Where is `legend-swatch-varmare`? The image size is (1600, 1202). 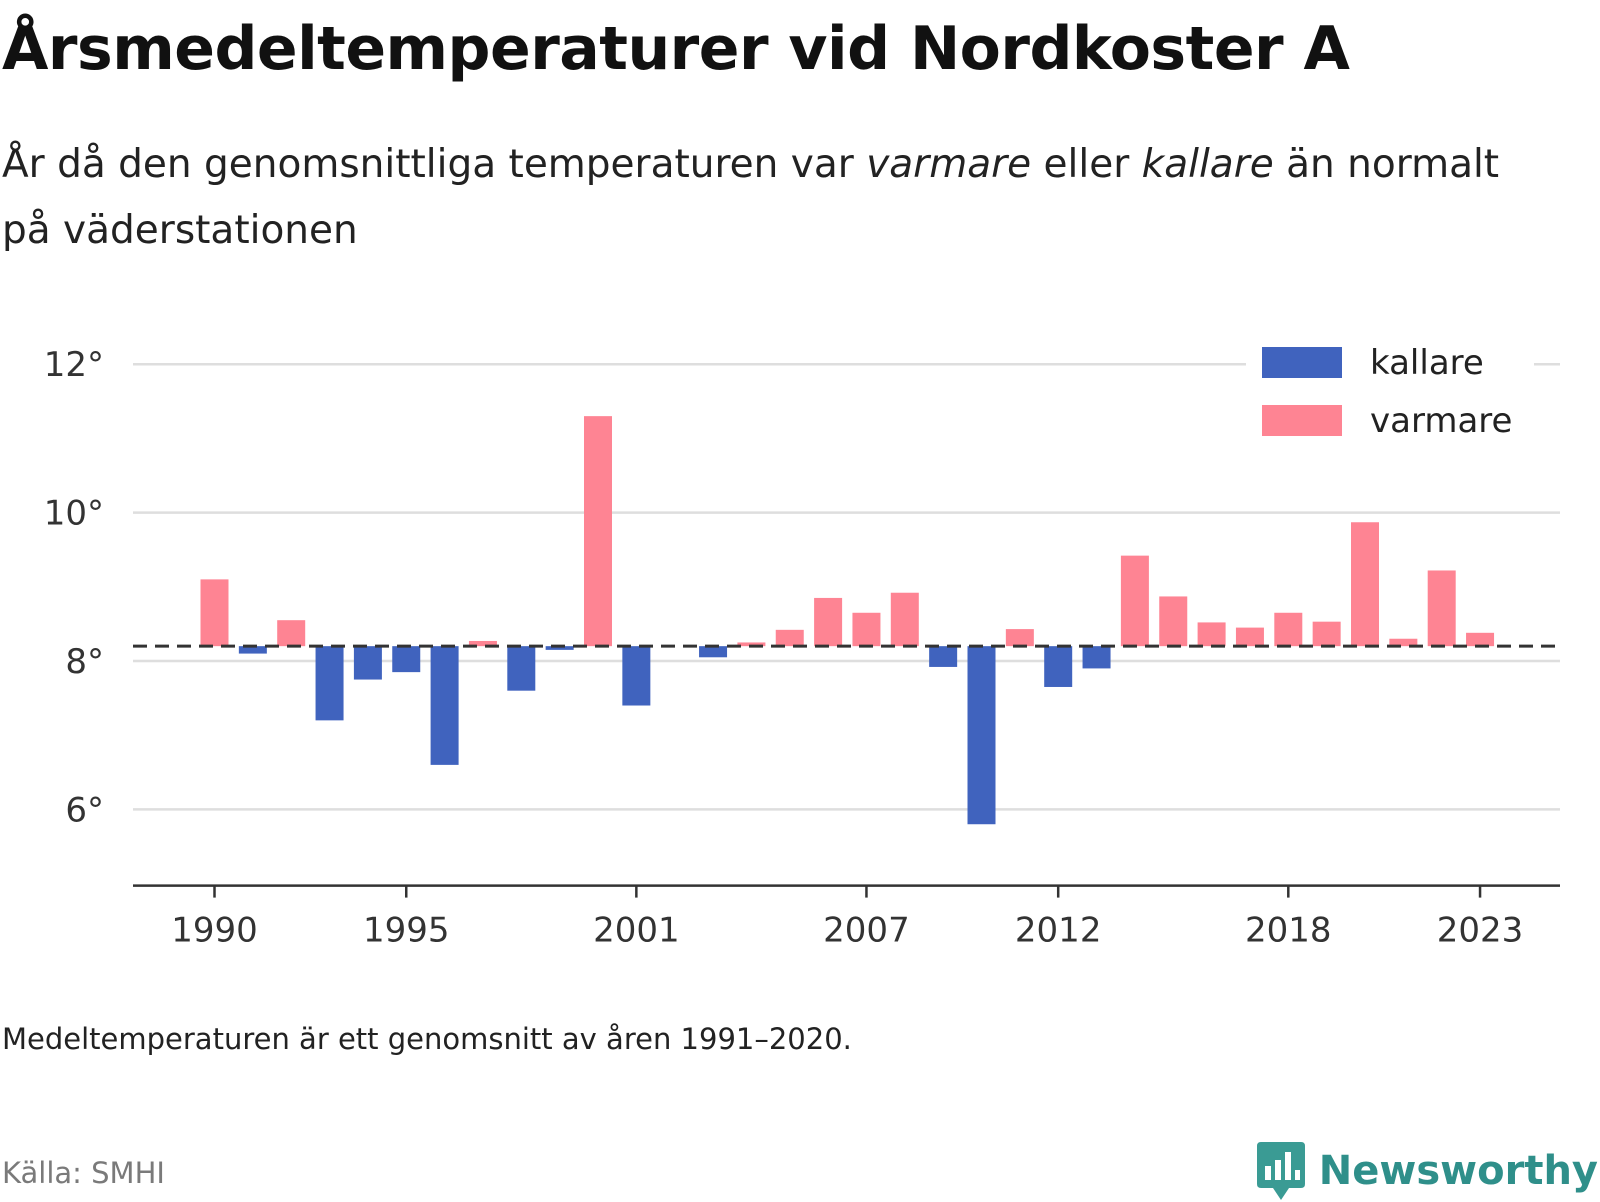 legend-swatch-varmare is located at coordinates (1302, 420).